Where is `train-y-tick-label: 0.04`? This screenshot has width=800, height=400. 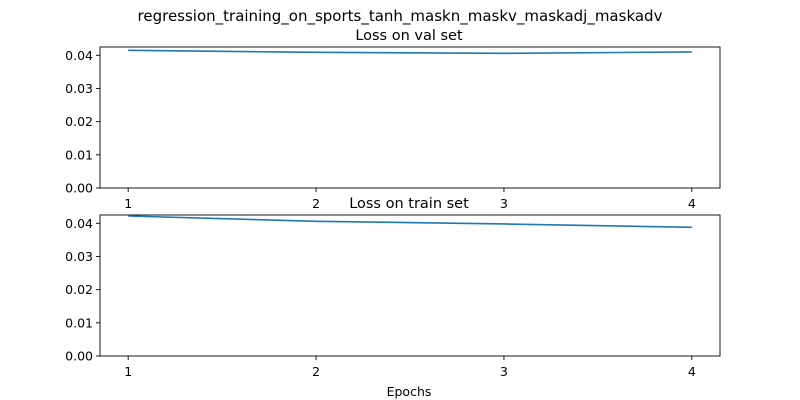
train-y-tick-label: 0.04 is located at coordinates (79, 223).